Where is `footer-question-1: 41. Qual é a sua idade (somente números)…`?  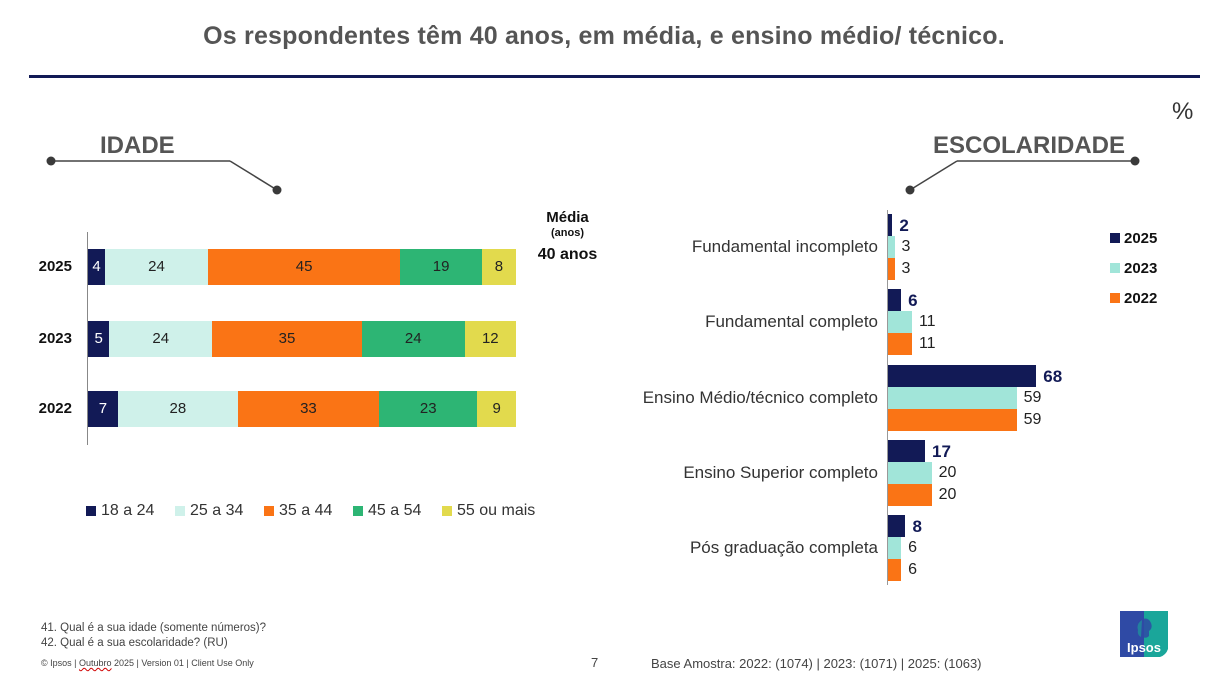 footer-question-1: 41. Qual é a sua idade (somente números)… is located at coordinates (154, 628).